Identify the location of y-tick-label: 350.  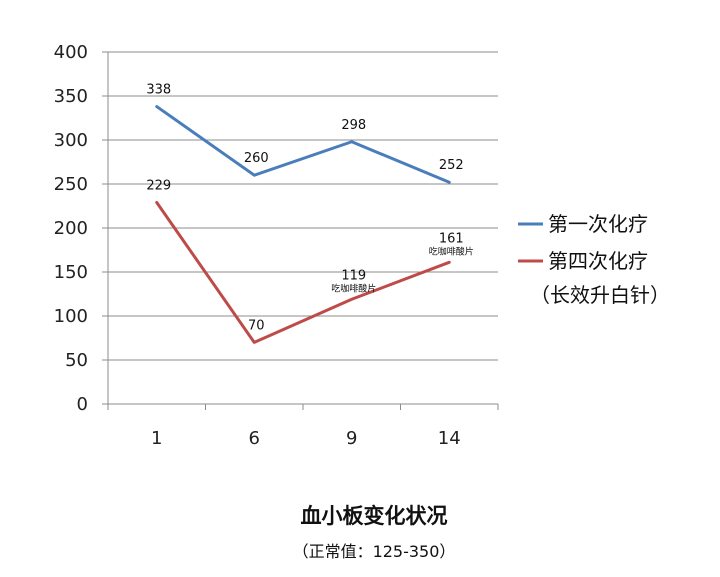
(71, 96).